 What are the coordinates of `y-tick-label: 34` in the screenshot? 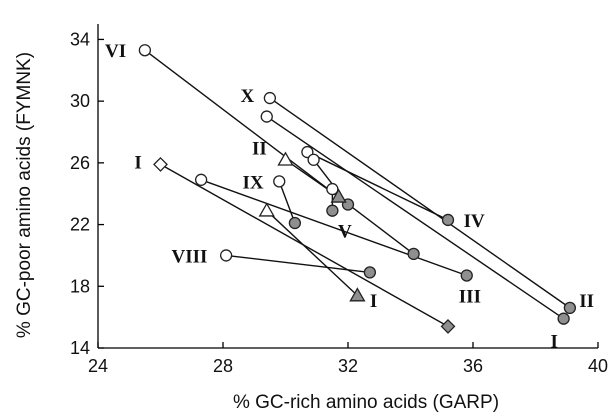 It's located at (80, 39).